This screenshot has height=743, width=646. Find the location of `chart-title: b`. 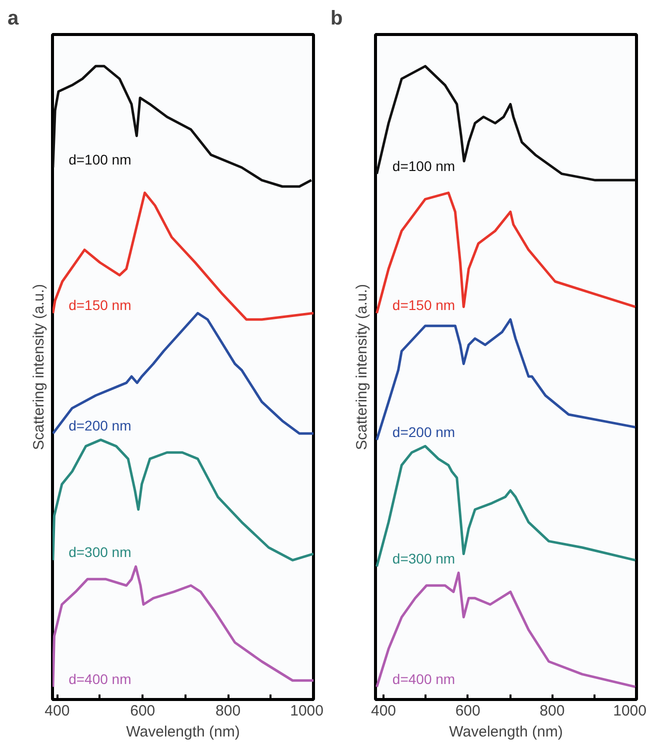

chart-title: b is located at coordinates (336, 19).